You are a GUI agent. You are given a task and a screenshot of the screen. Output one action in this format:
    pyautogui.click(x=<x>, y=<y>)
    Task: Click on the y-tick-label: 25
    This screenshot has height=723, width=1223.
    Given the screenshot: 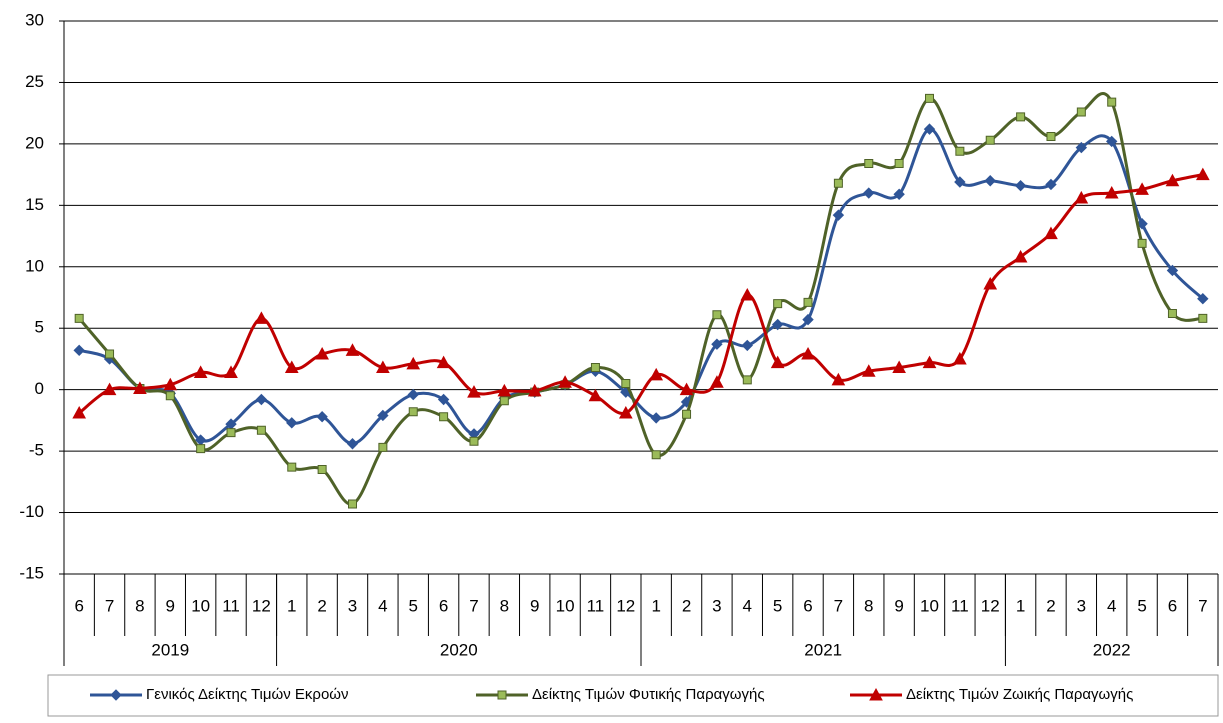 What is the action you would take?
    pyautogui.click(x=34, y=81)
    